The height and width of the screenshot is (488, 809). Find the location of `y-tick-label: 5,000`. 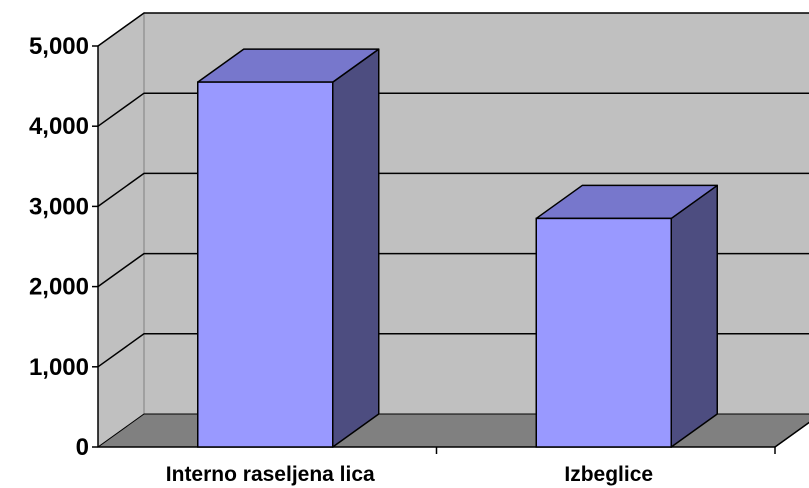

y-tick-label: 5,000 is located at coordinates (59, 46).